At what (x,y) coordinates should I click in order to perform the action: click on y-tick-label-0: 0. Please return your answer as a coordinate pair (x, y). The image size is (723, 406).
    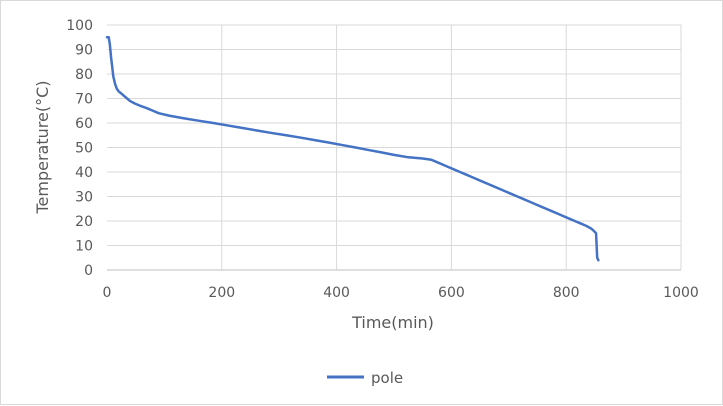
    Looking at the image, I should click on (88, 271).